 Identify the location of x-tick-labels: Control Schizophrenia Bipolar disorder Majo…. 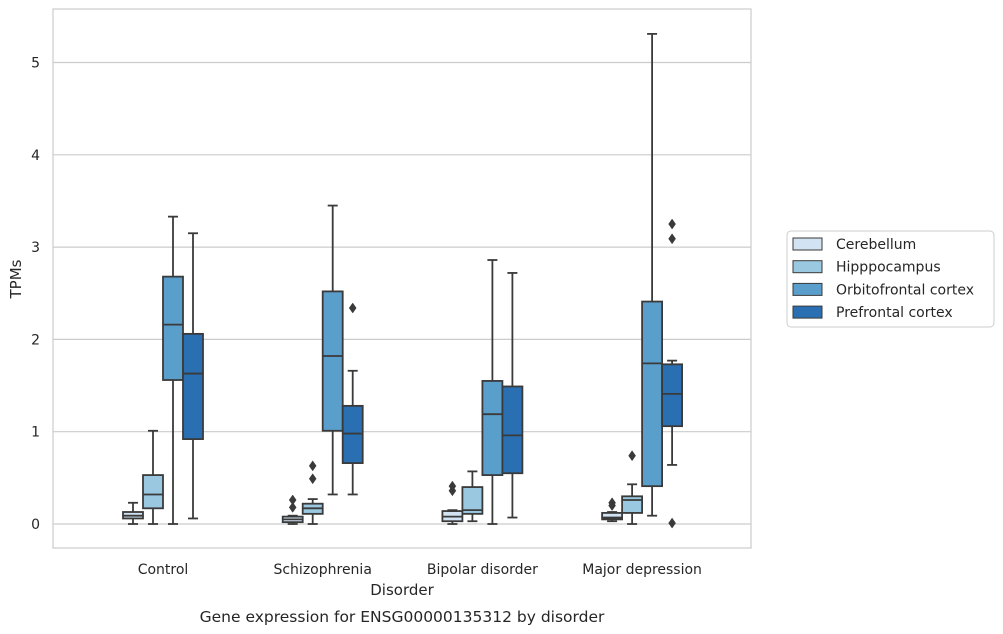
(420, 570).